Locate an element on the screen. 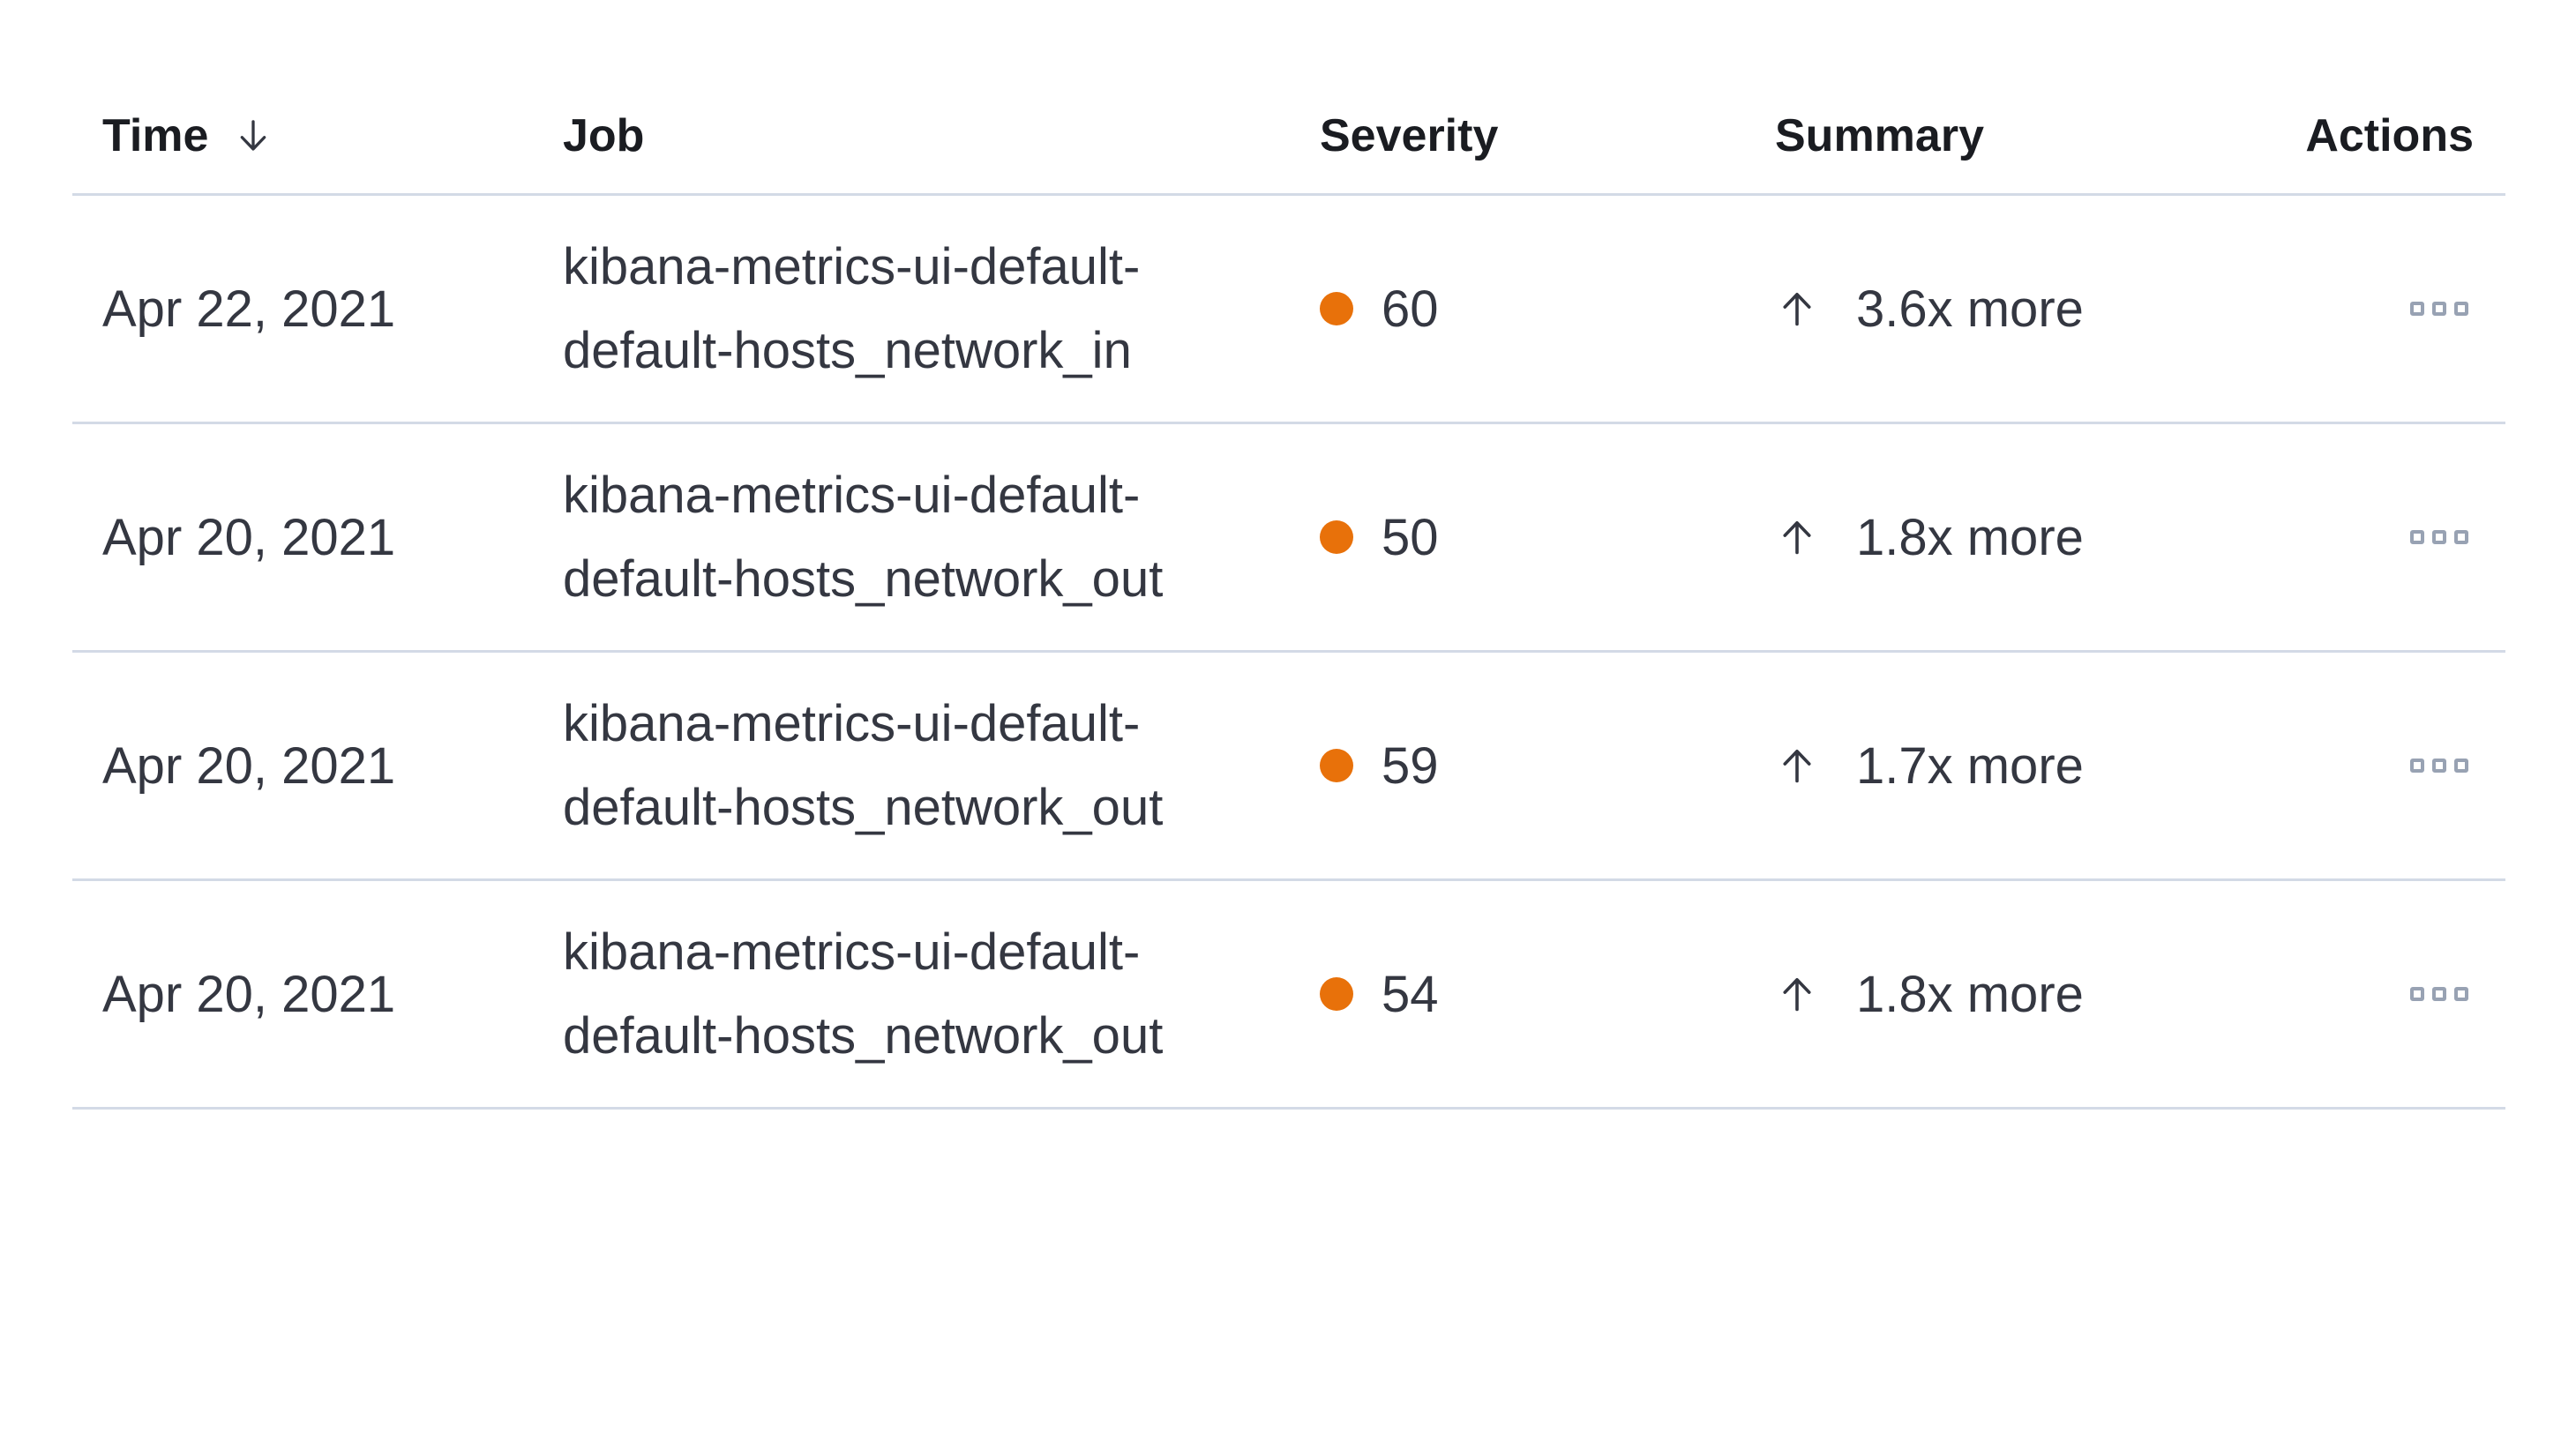 Image resolution: width=2576 pixels, height=1435 pixels. cell-severity: 54 is located at coordinates (1548, 994).